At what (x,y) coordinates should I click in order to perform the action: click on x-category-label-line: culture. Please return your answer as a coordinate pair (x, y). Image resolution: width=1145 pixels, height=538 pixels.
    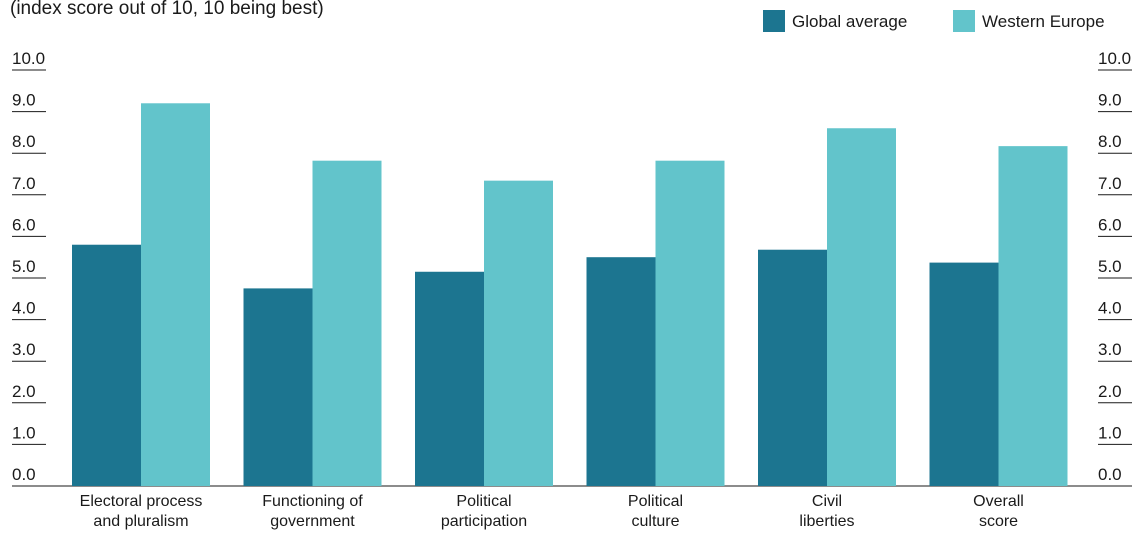
    Looking at the image, I should click on (655, 521).